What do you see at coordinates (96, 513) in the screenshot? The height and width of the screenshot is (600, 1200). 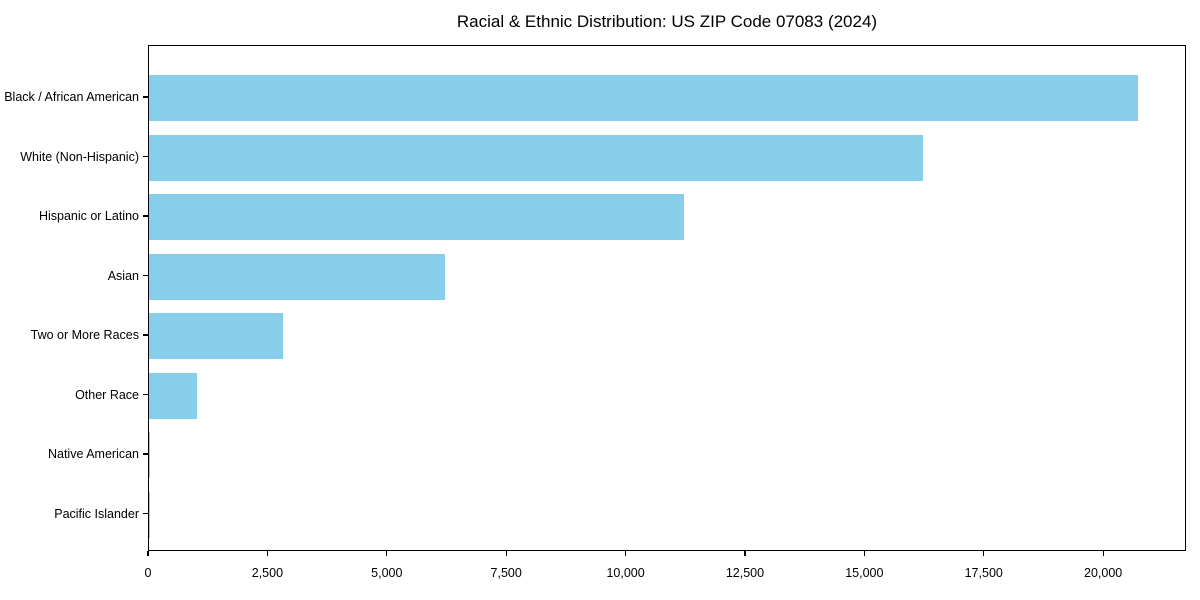 I see `y-tick-label-7: Pacific Islander` at bounding box center [96, 513].